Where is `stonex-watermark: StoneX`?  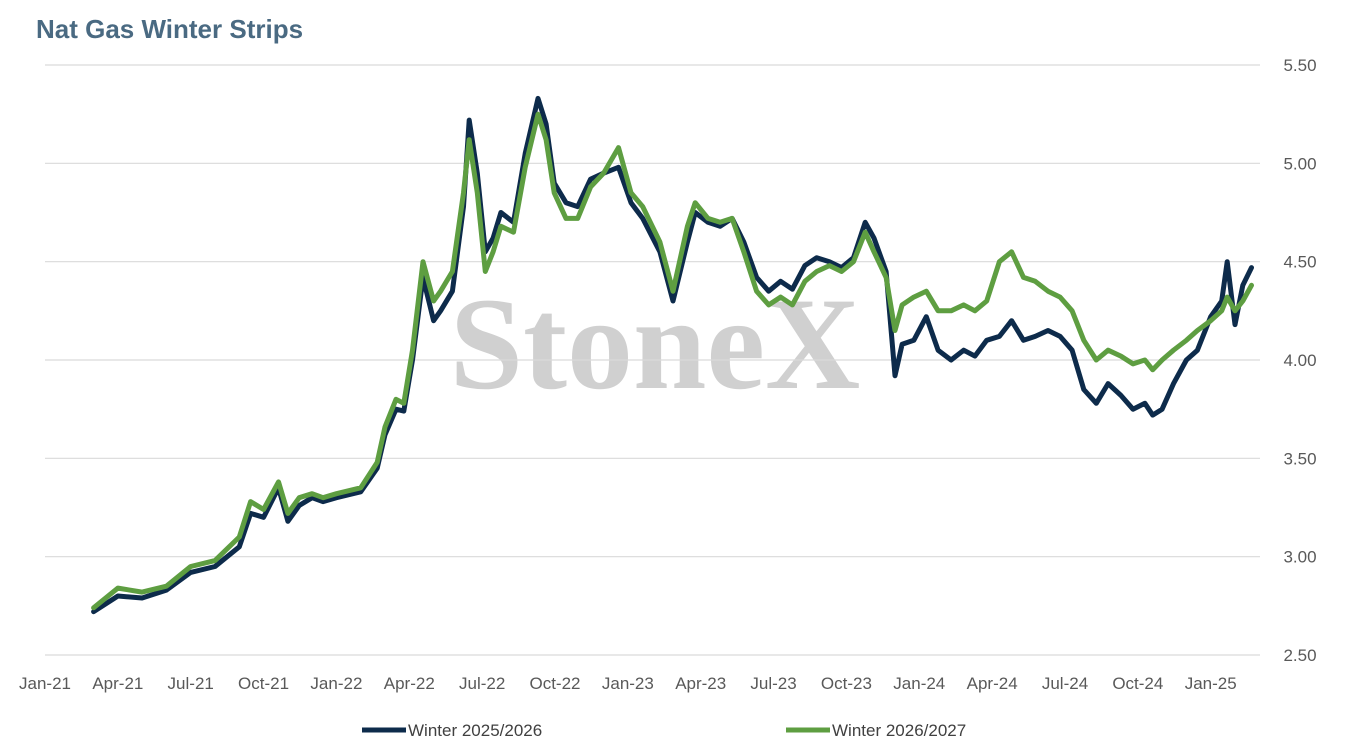 stonex-watermark: StoneX is located at coordinates (655, 343).